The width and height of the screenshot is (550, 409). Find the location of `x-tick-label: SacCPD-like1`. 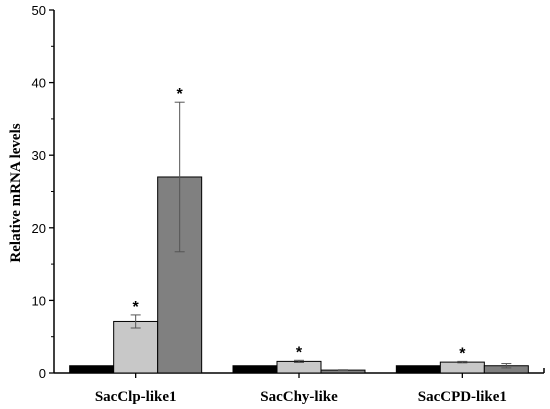

x-tick-label: SacCPD-like1 is located at coordinates (462, 397).